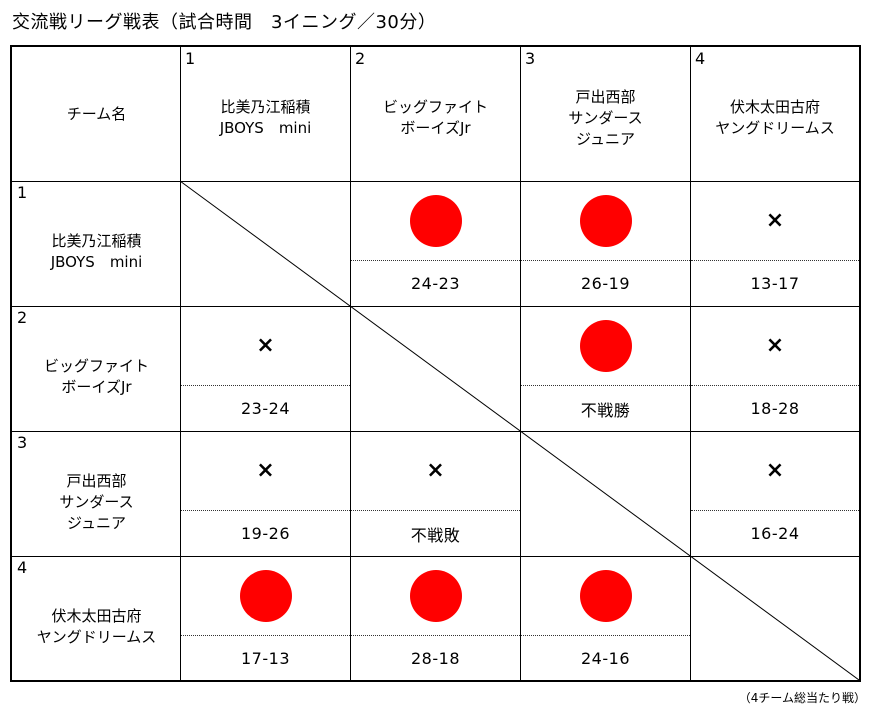 The width and height of the screenshot is (878, 713). What do you see at coordinates (802, 698) in the screenshot?
I see `footnote: （4チーム総当たり戦）` at bounding box center [802, 698].